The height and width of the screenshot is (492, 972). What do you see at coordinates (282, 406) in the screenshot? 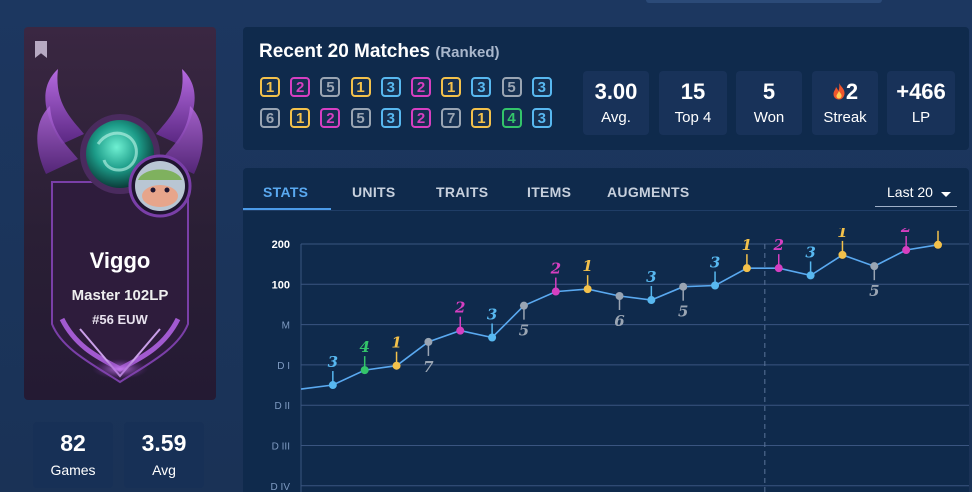
I see `y-tick-label: D II` at bounding box center [282, 406].